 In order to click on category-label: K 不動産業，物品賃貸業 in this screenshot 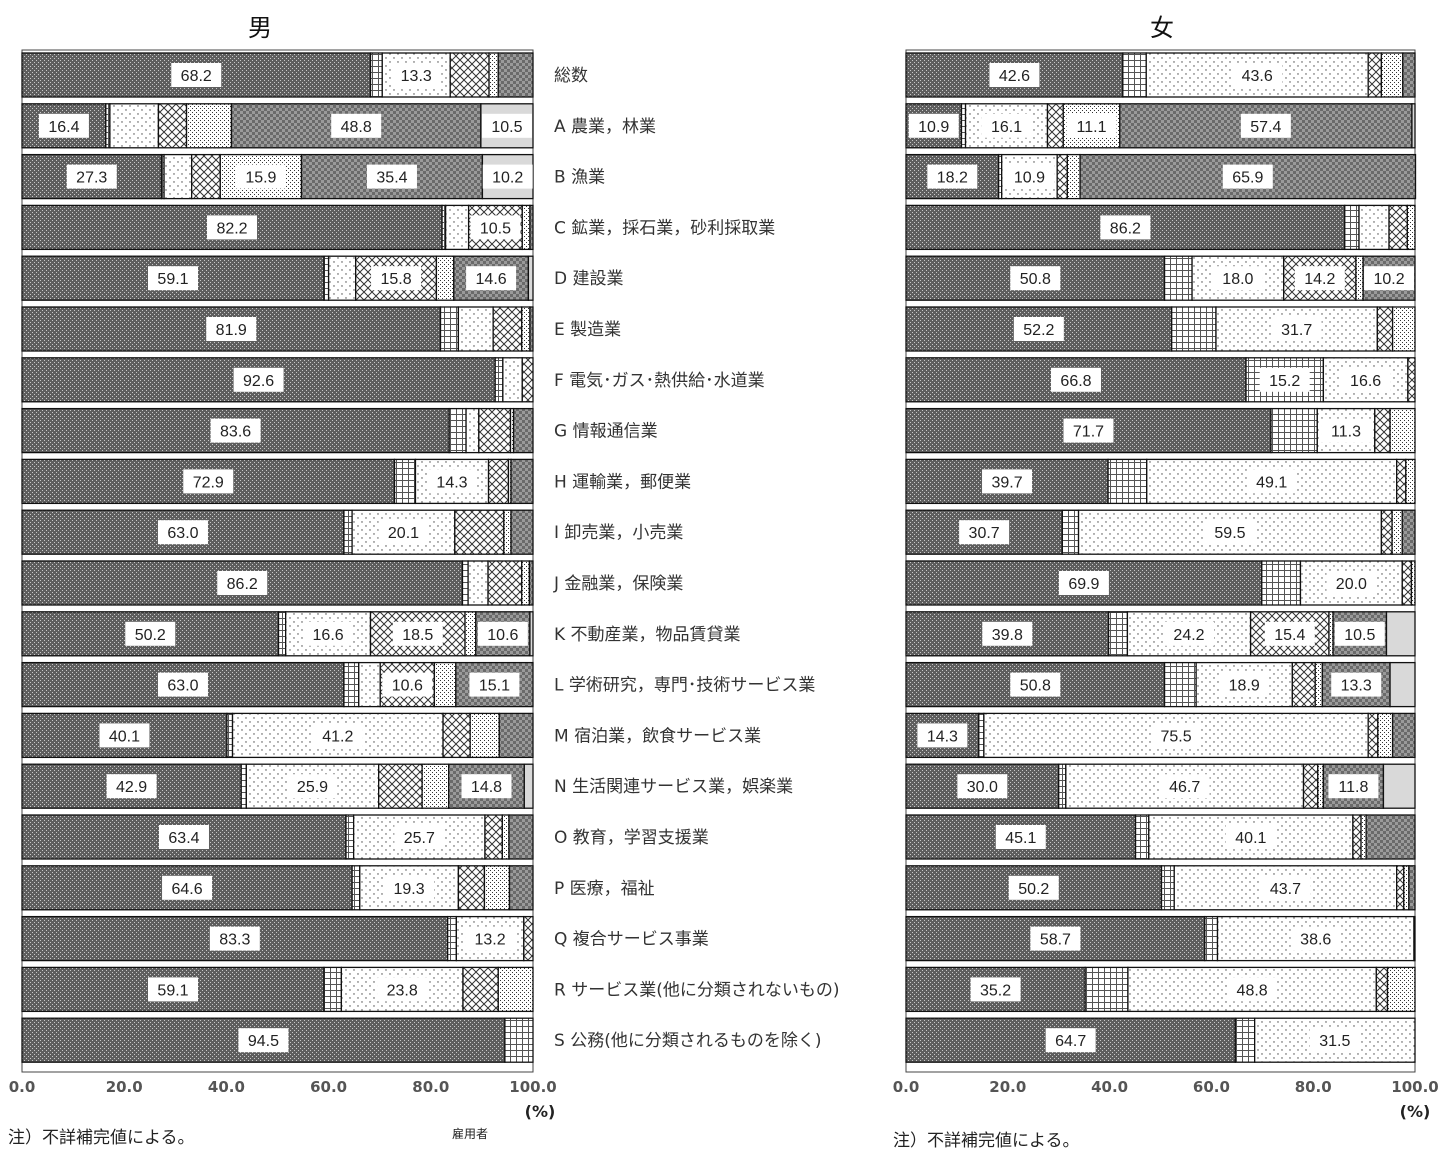, I will do `click(647, 635)`.